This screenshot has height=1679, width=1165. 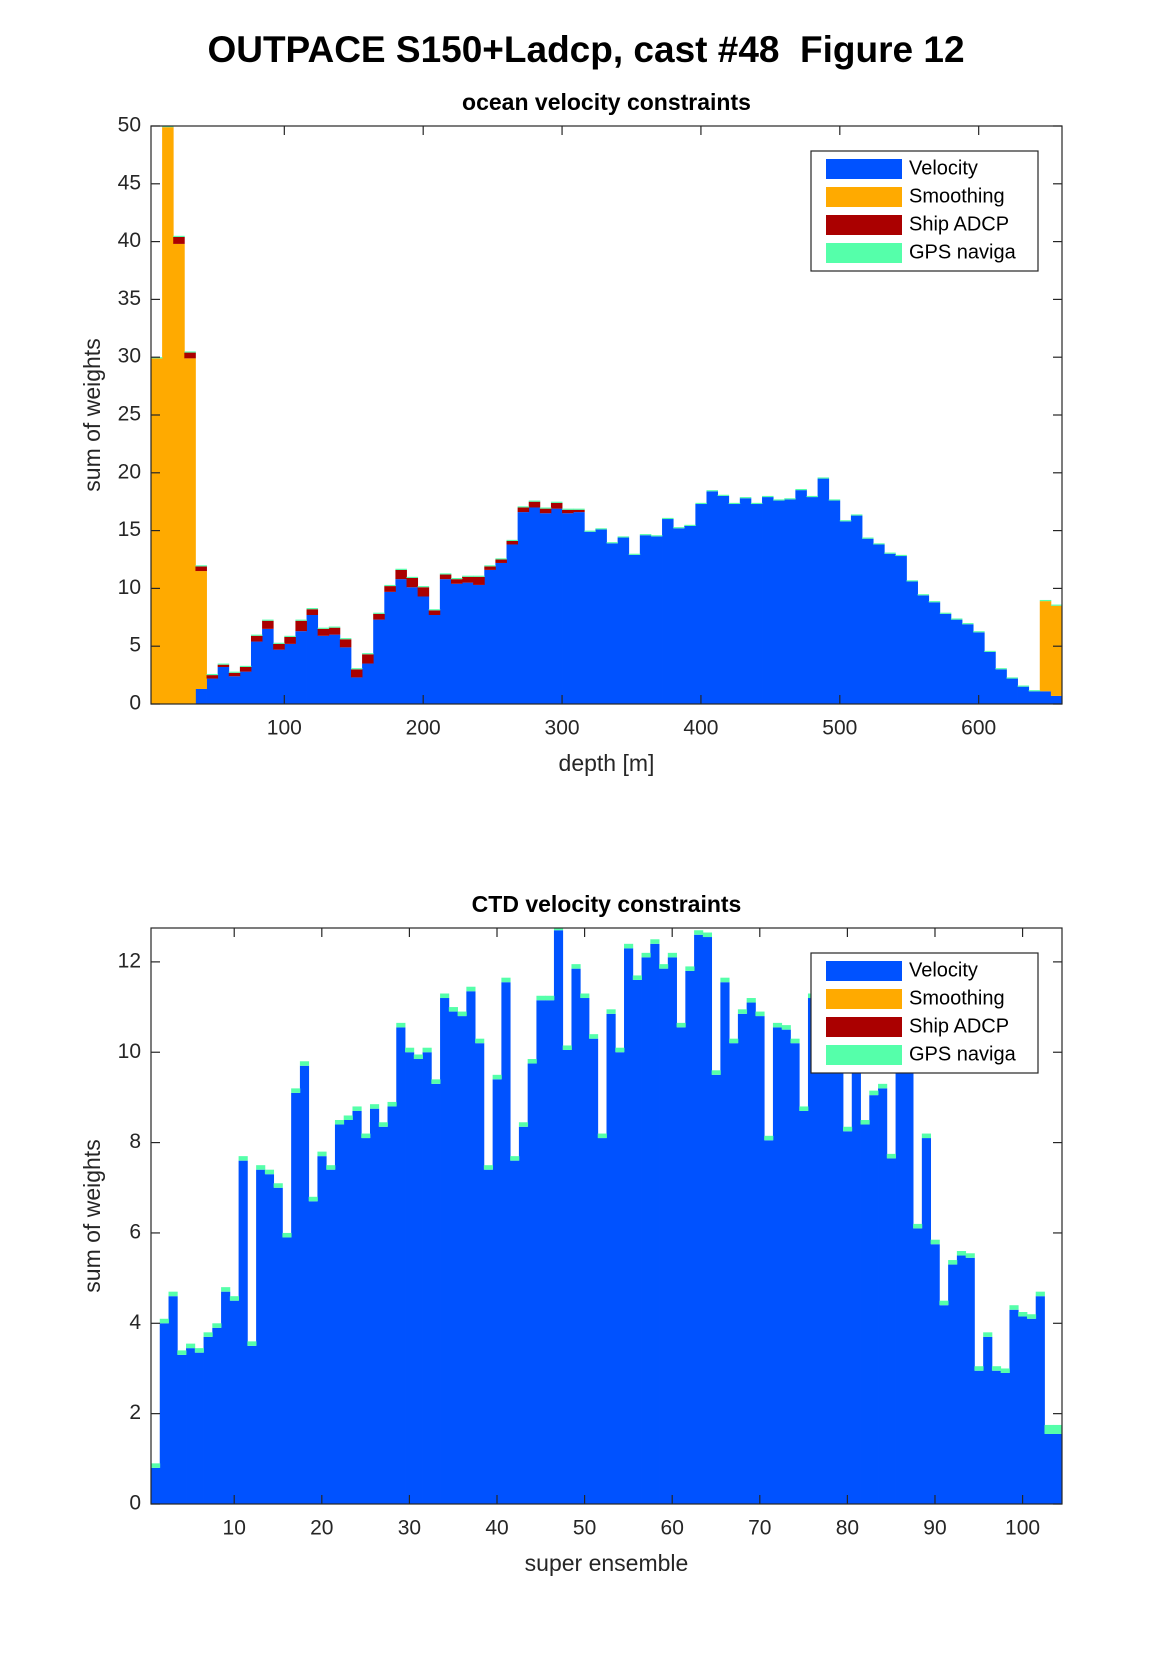 What do you see at coordinates (129, 1051) in the screenshot?
I see `y-tick-label: 10` at bounding box center [129, 1051].